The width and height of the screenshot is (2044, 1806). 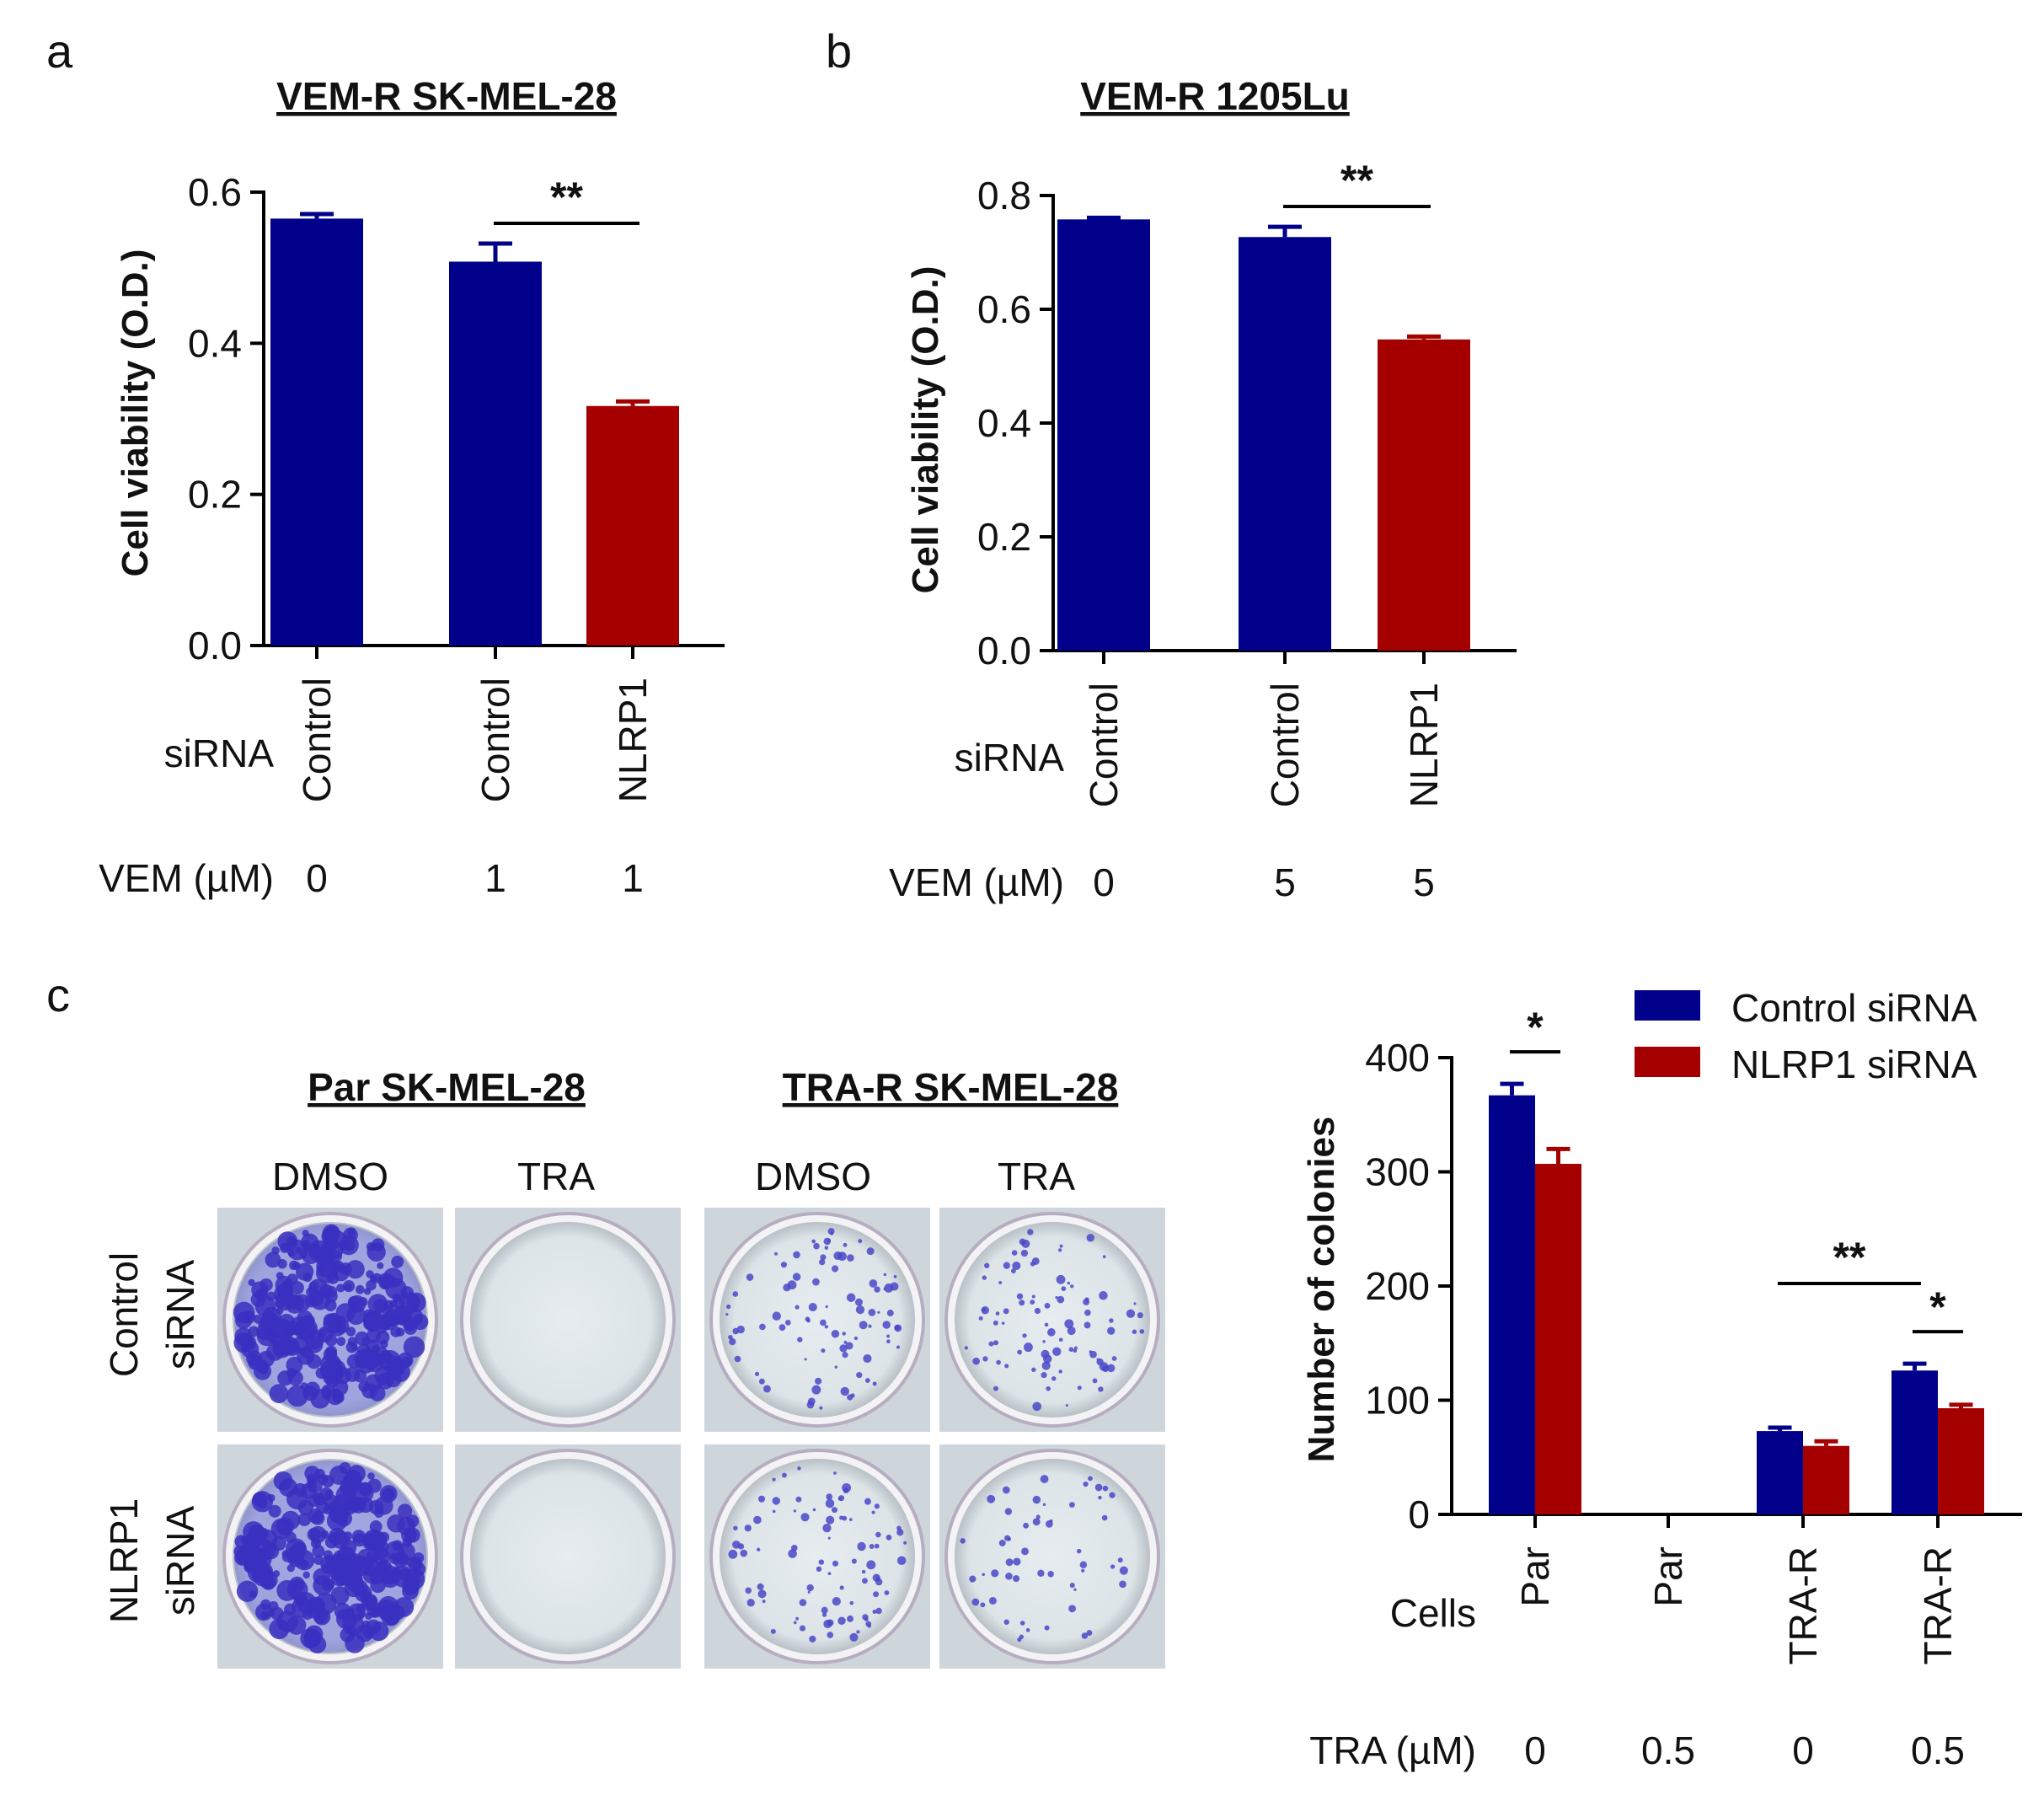 What do you see at coordinates (1004, 195) in the screenshot?
I see `chart-b-ytick-label: 0.8` at bounding box center [1004, 195].